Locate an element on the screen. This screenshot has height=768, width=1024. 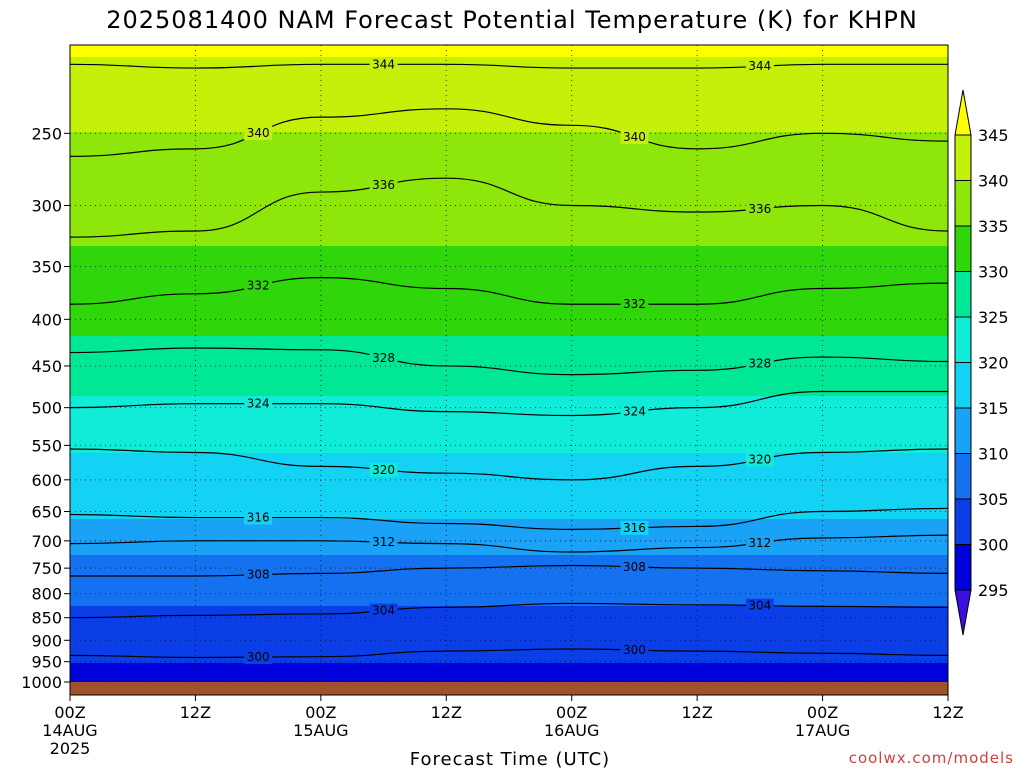
contour-label-324: 324 is located at coordinates (258, 404).